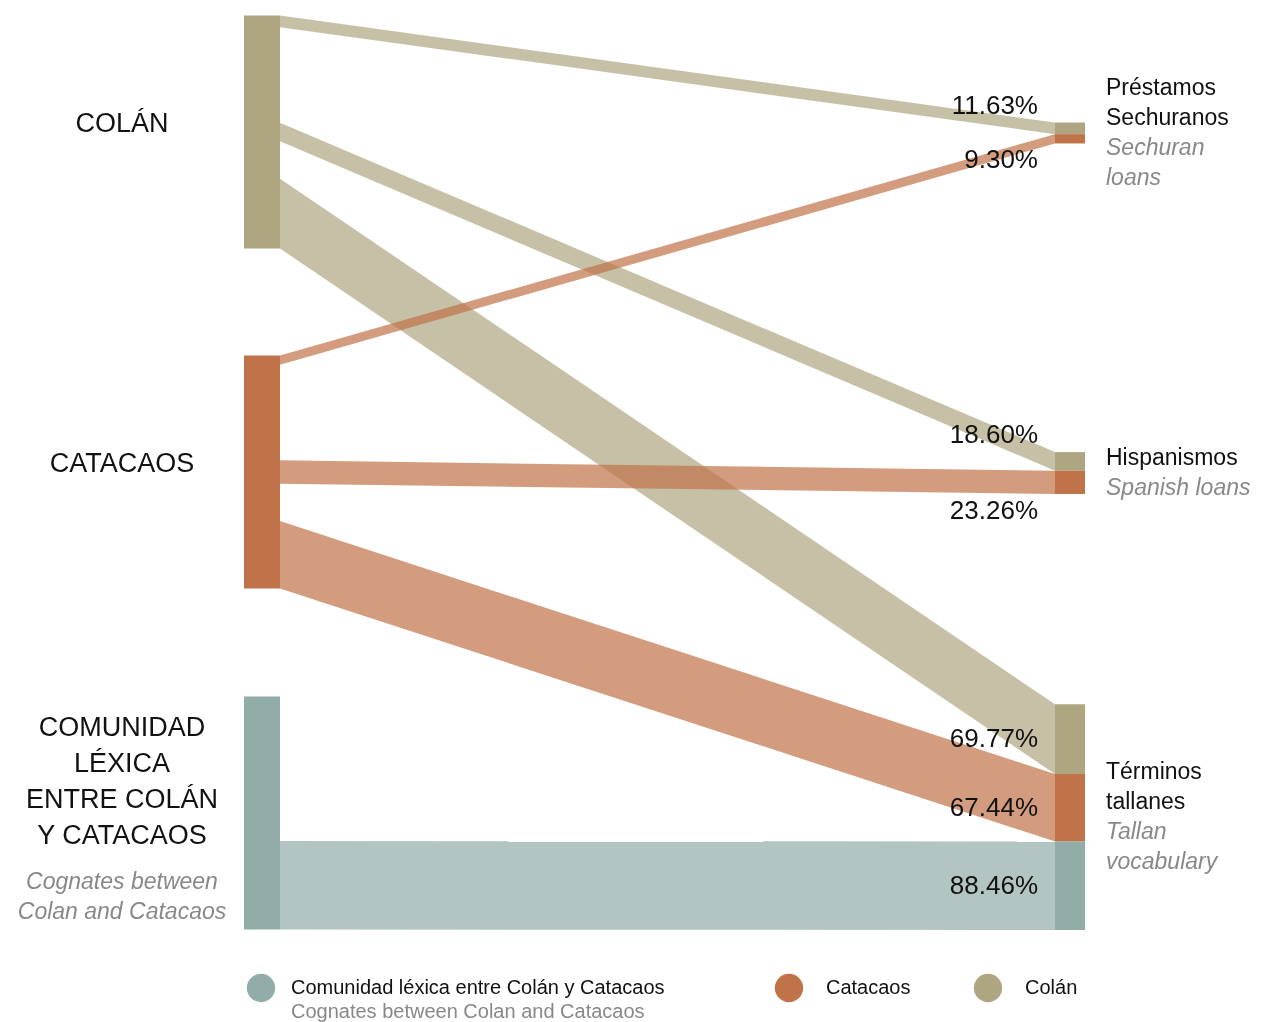 Image resolution: width=1262 pixels, height=1022 pixels. I want to click on category-label: Hispanismos, so click(1172, 457).